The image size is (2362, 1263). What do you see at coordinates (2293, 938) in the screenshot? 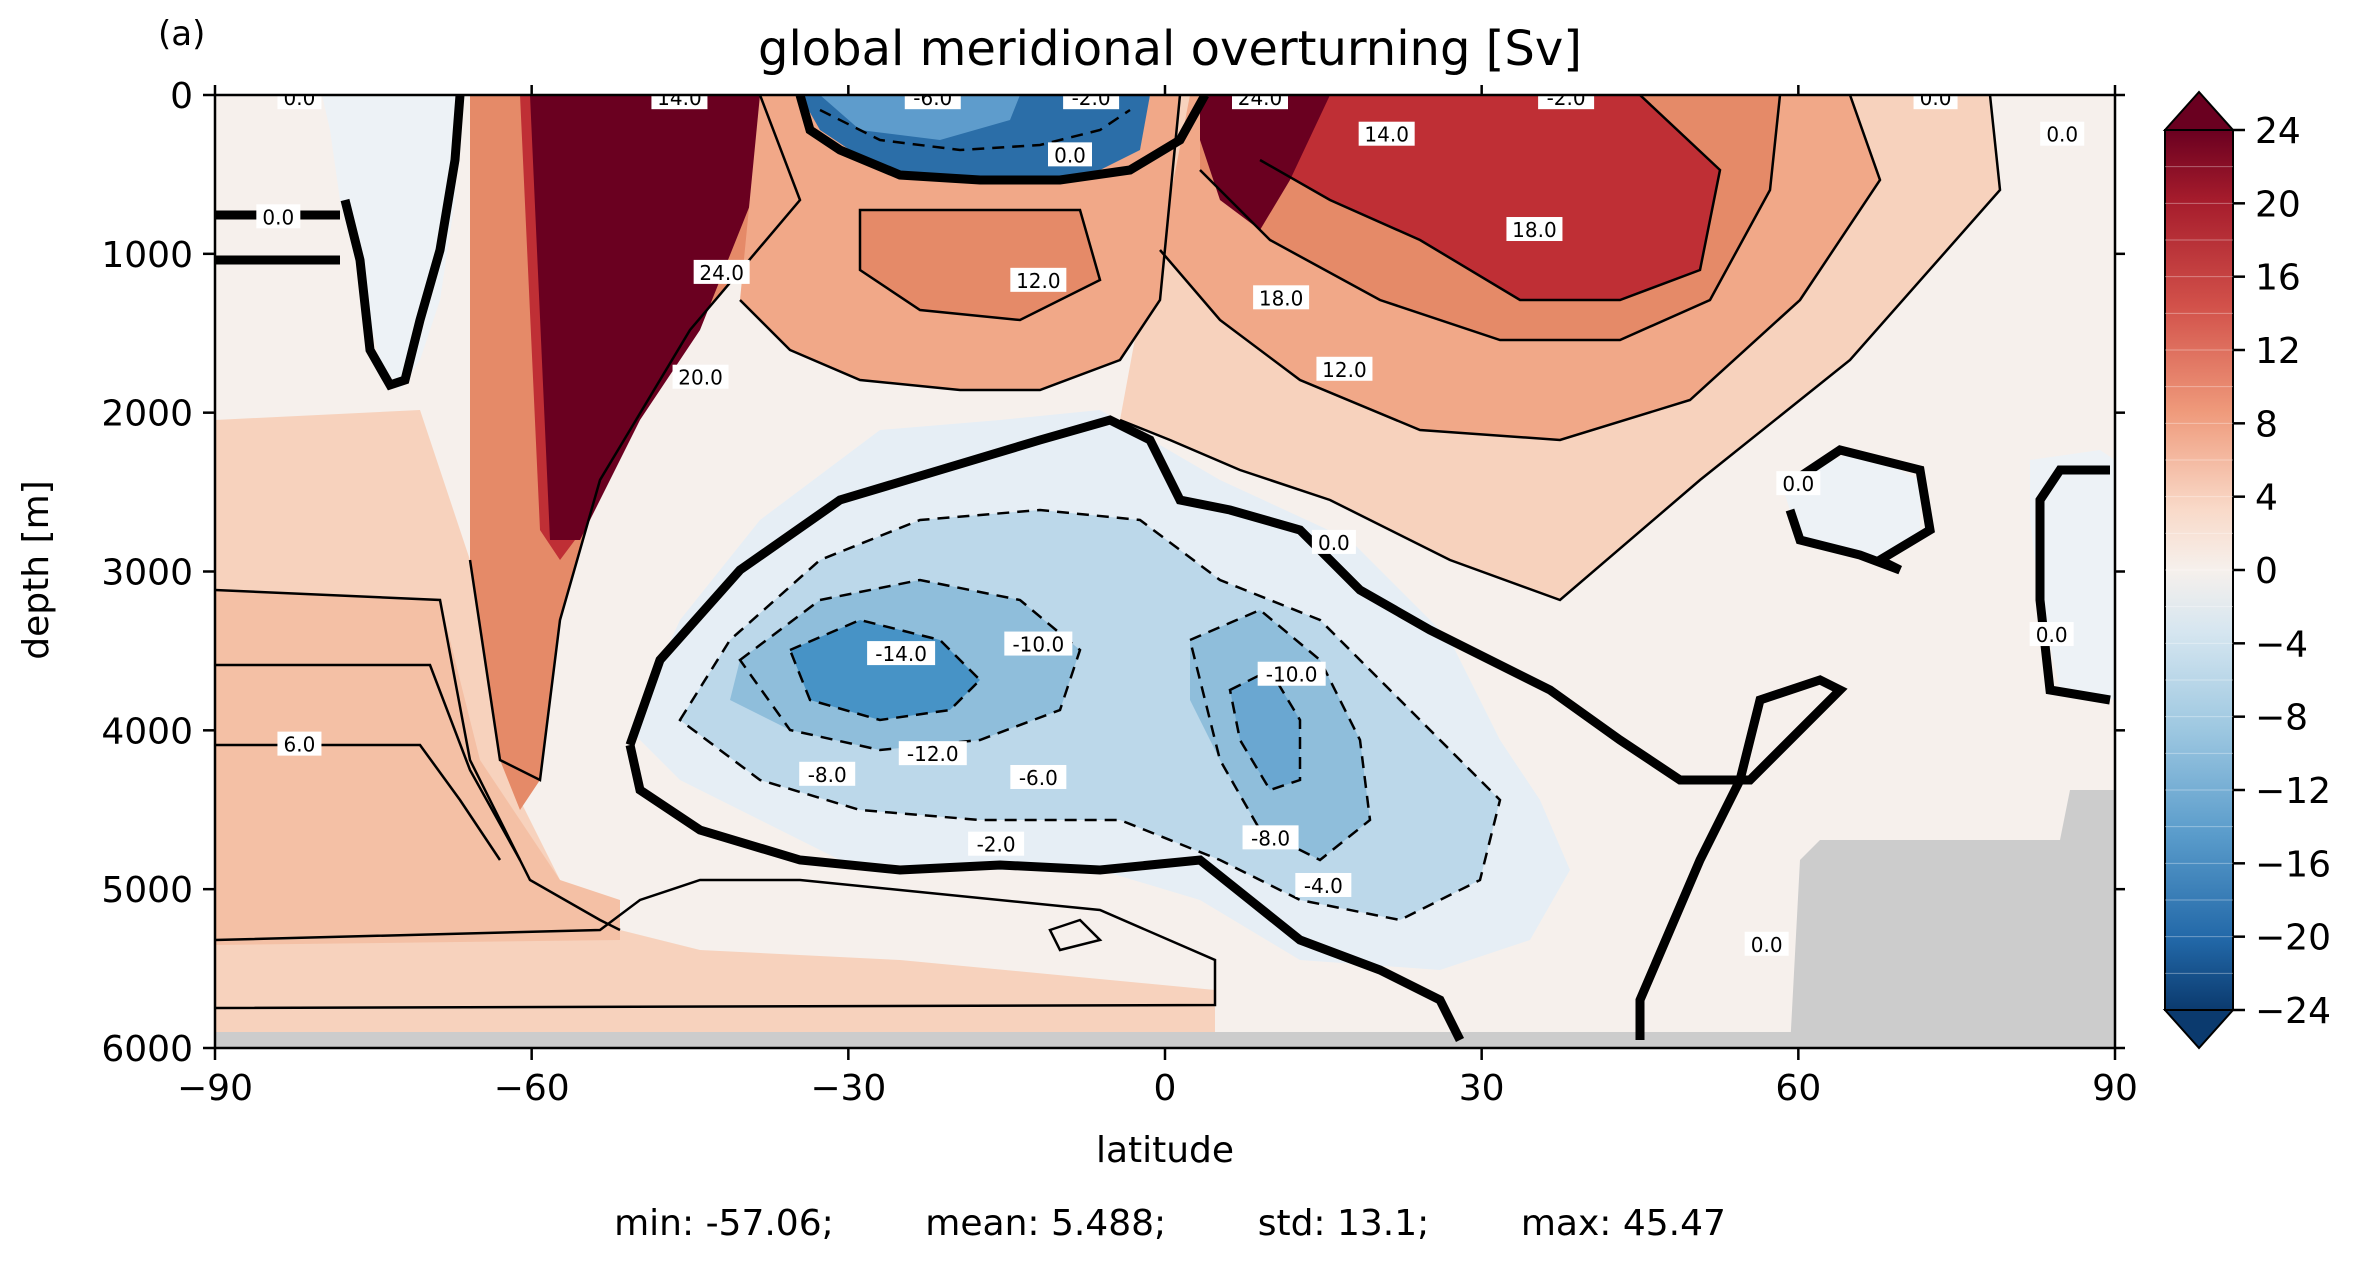
I see `colorbar-tick-label: −20` at bounding box center [2293, 938].